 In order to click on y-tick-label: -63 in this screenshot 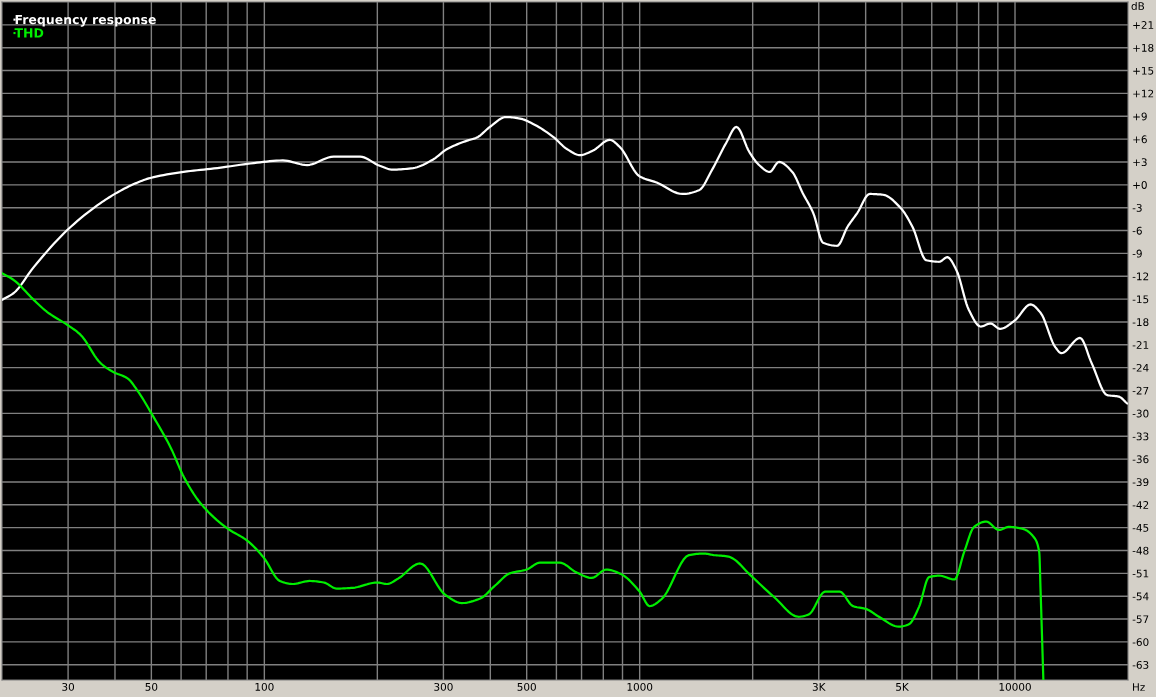, I will do `click(1140, 664)`.